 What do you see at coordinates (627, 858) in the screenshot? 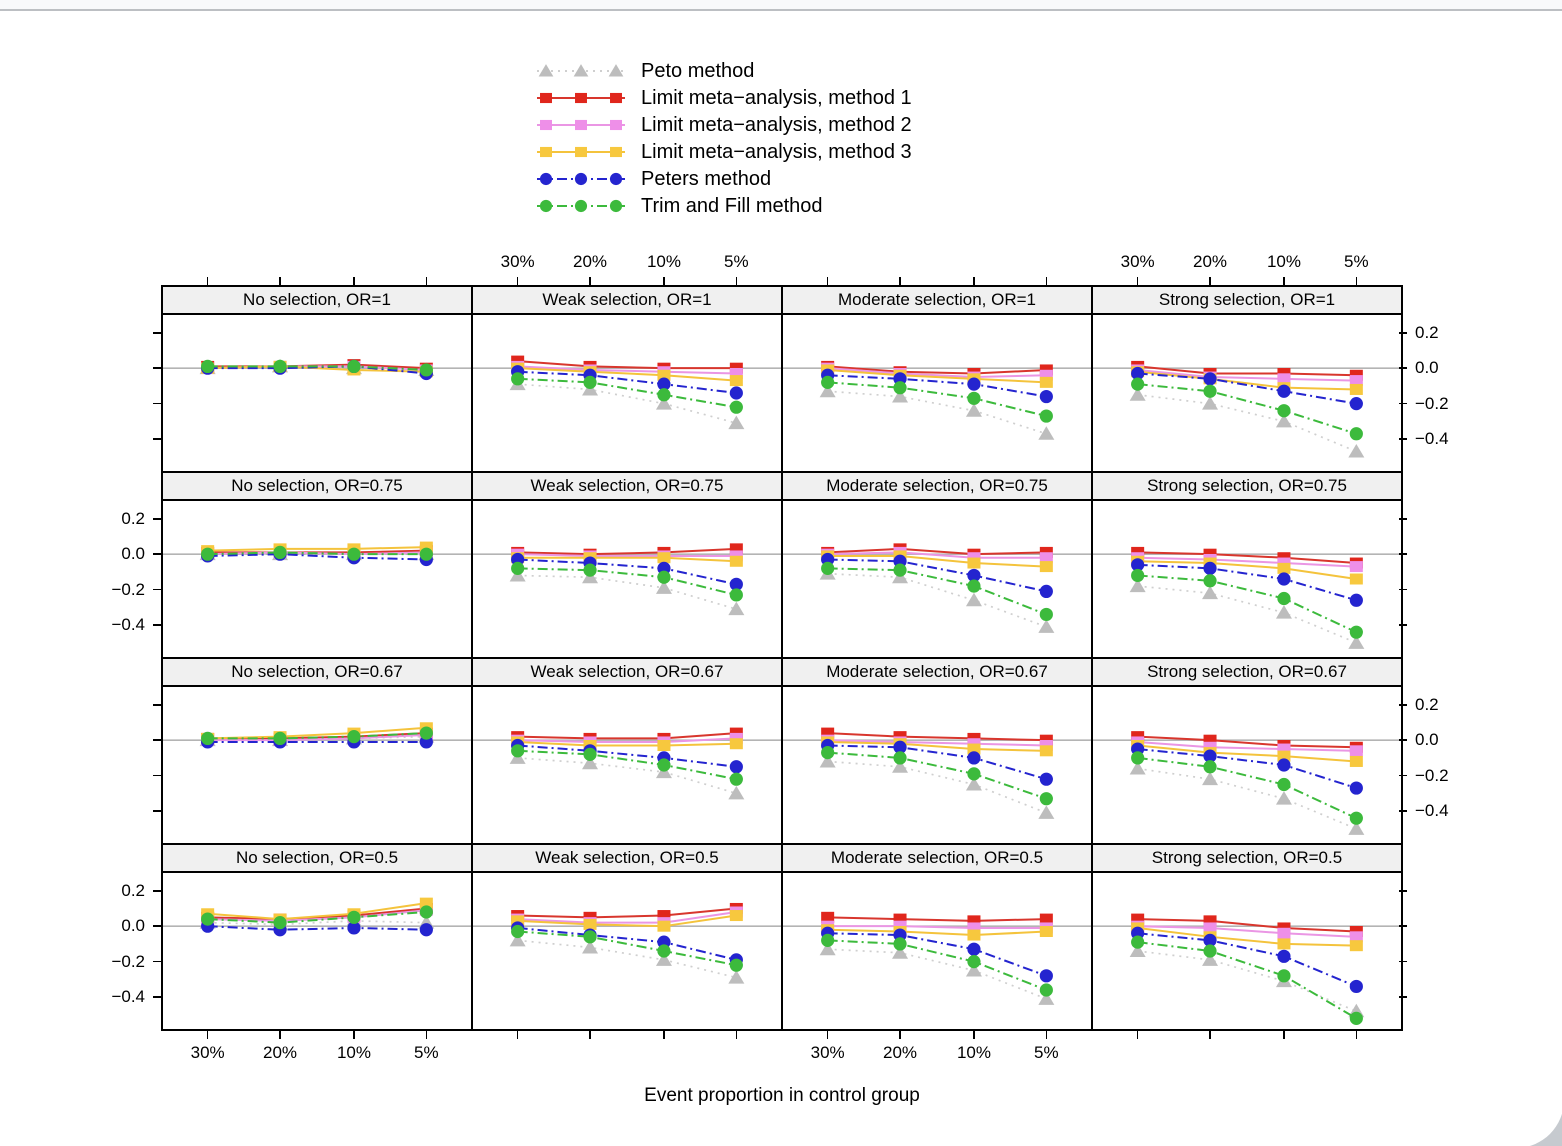
I see `strip-weak-selection-or-0-5: Weak selection, OR=0.5` at bounding box center [627, 858].